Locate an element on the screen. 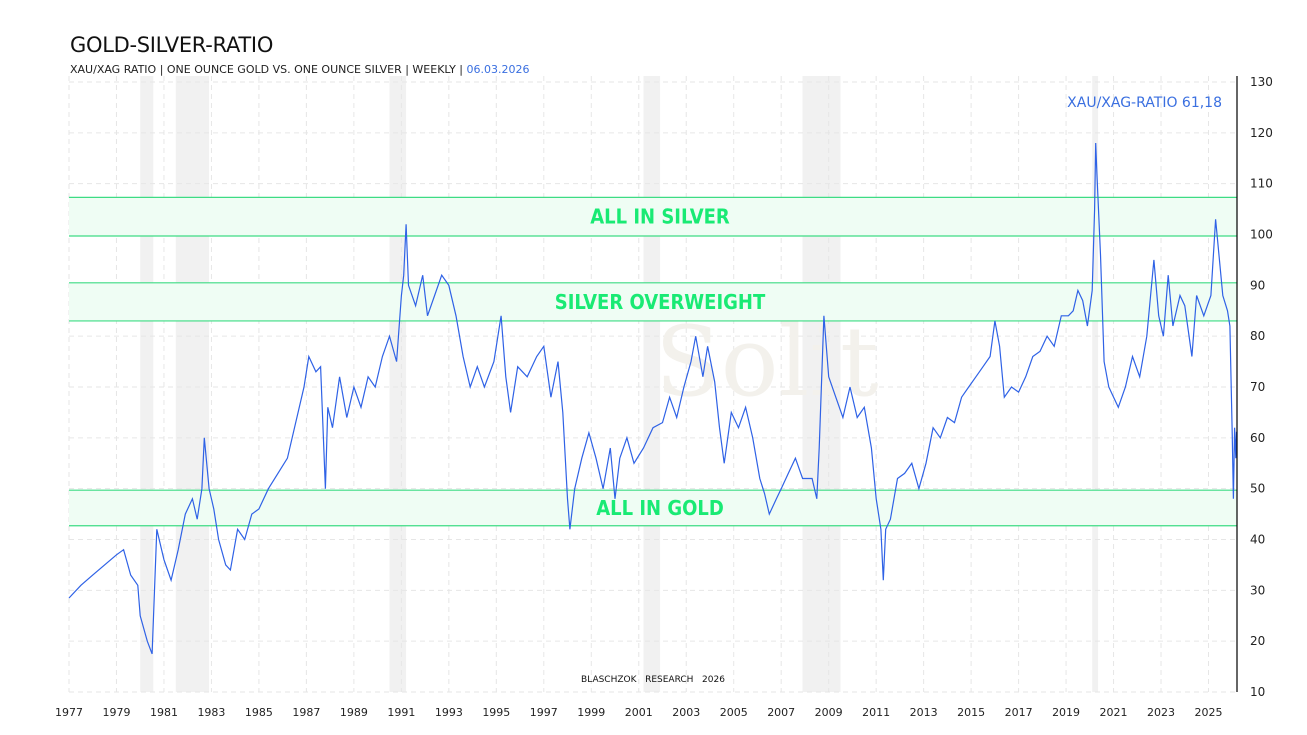  x-tick-label: 1993 is located at coordinates (449, 712).